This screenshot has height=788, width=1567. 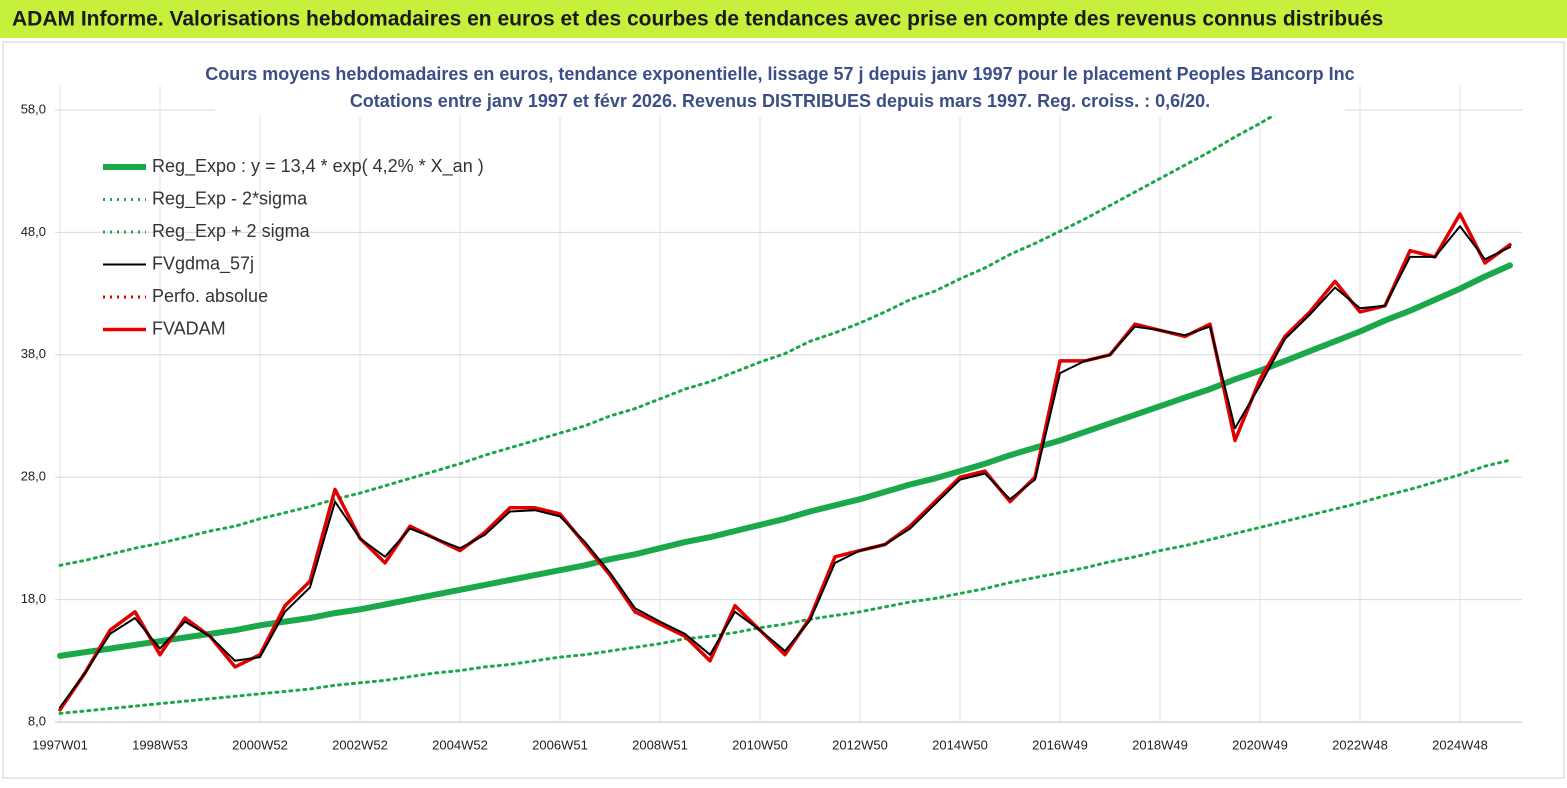 What do you see at coordinates (1360, 744) in the screenshot?
I see `x-tick-label: 2022W48` at bounding box center [1360, 744].